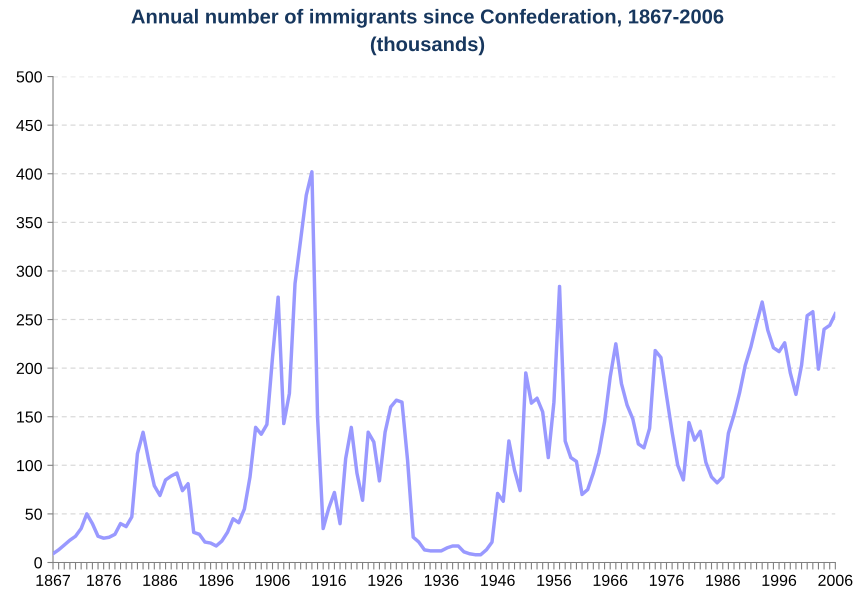 The height and width of the screenshot is (589, 855). I want to click on x-tick-label: 1916, so click(329, 580).